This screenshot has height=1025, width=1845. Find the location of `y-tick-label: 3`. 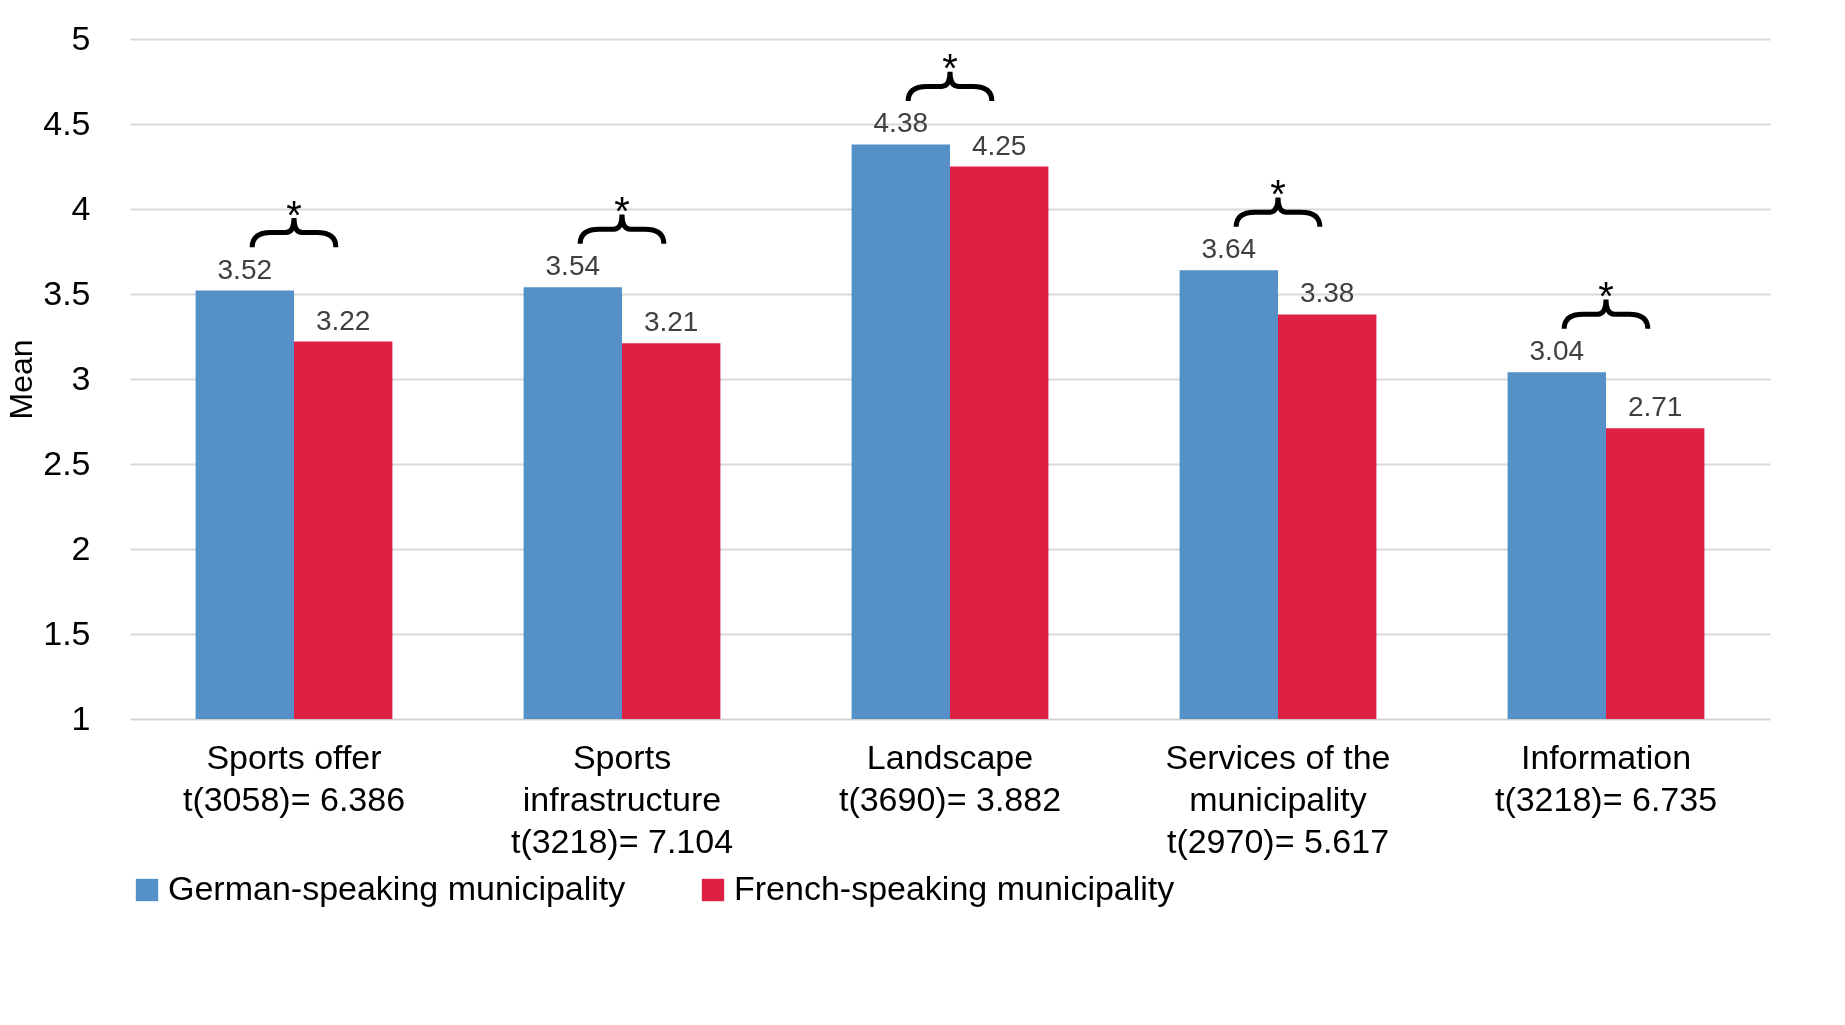

y-tick-label: 3 is located at coordinates (81, 377).